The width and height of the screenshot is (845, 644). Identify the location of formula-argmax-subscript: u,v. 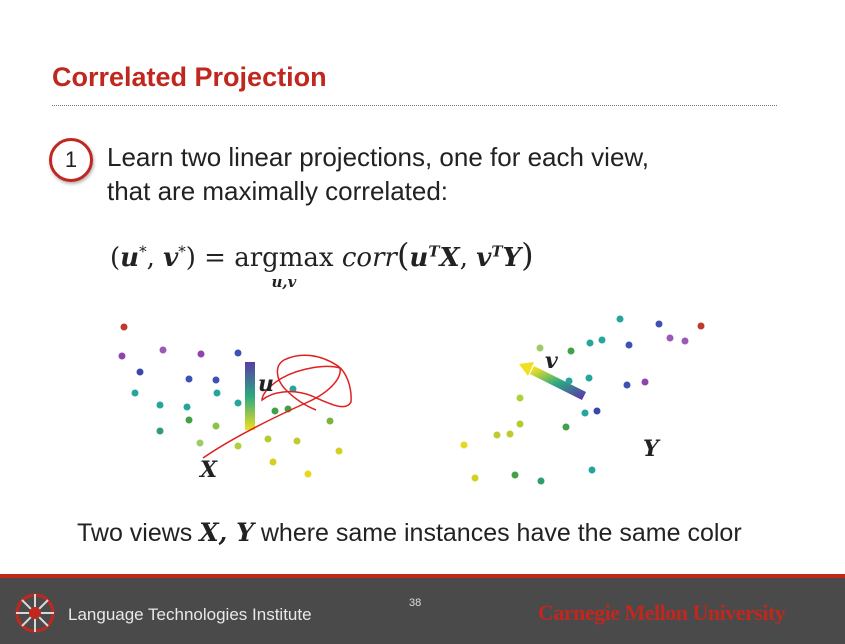
(284, 282).